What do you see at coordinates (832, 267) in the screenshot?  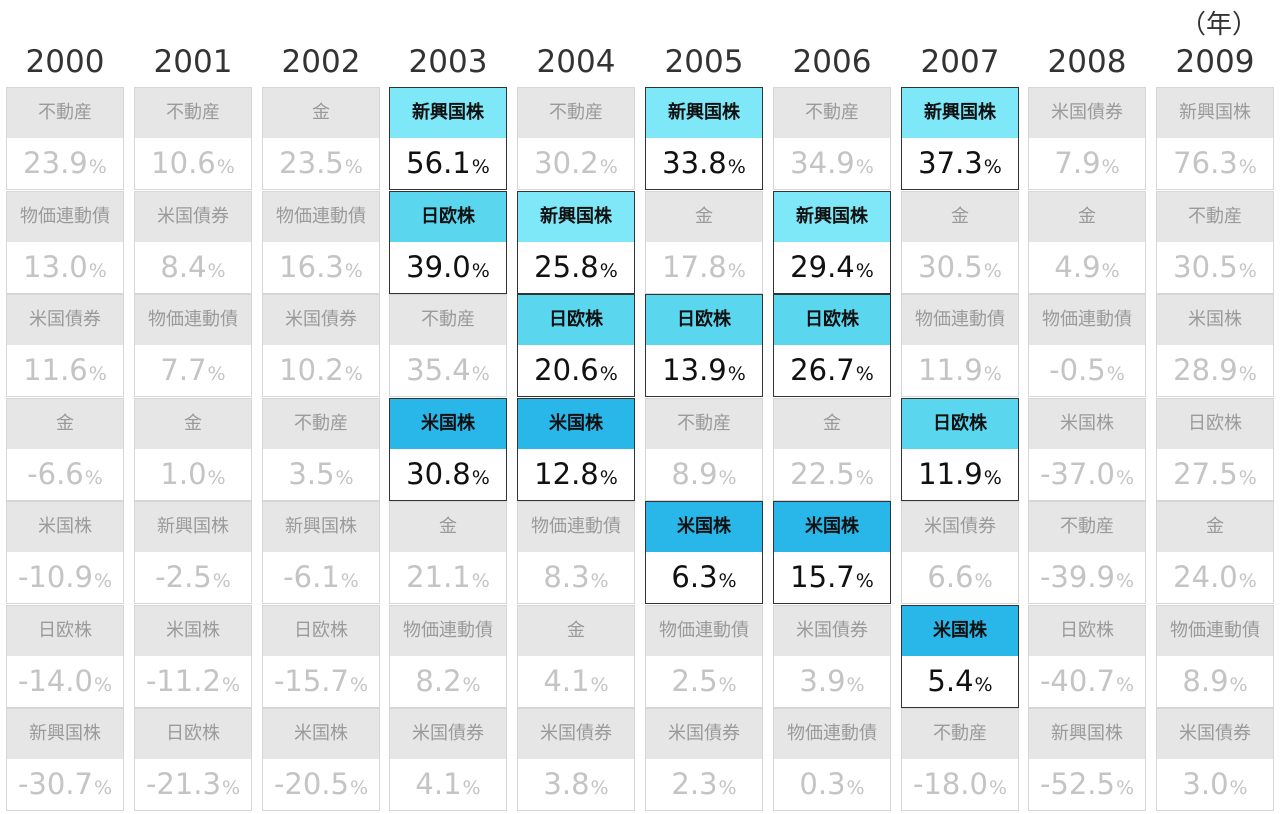 I see `return-value: 29.4%` at bounding box center [832, 267].